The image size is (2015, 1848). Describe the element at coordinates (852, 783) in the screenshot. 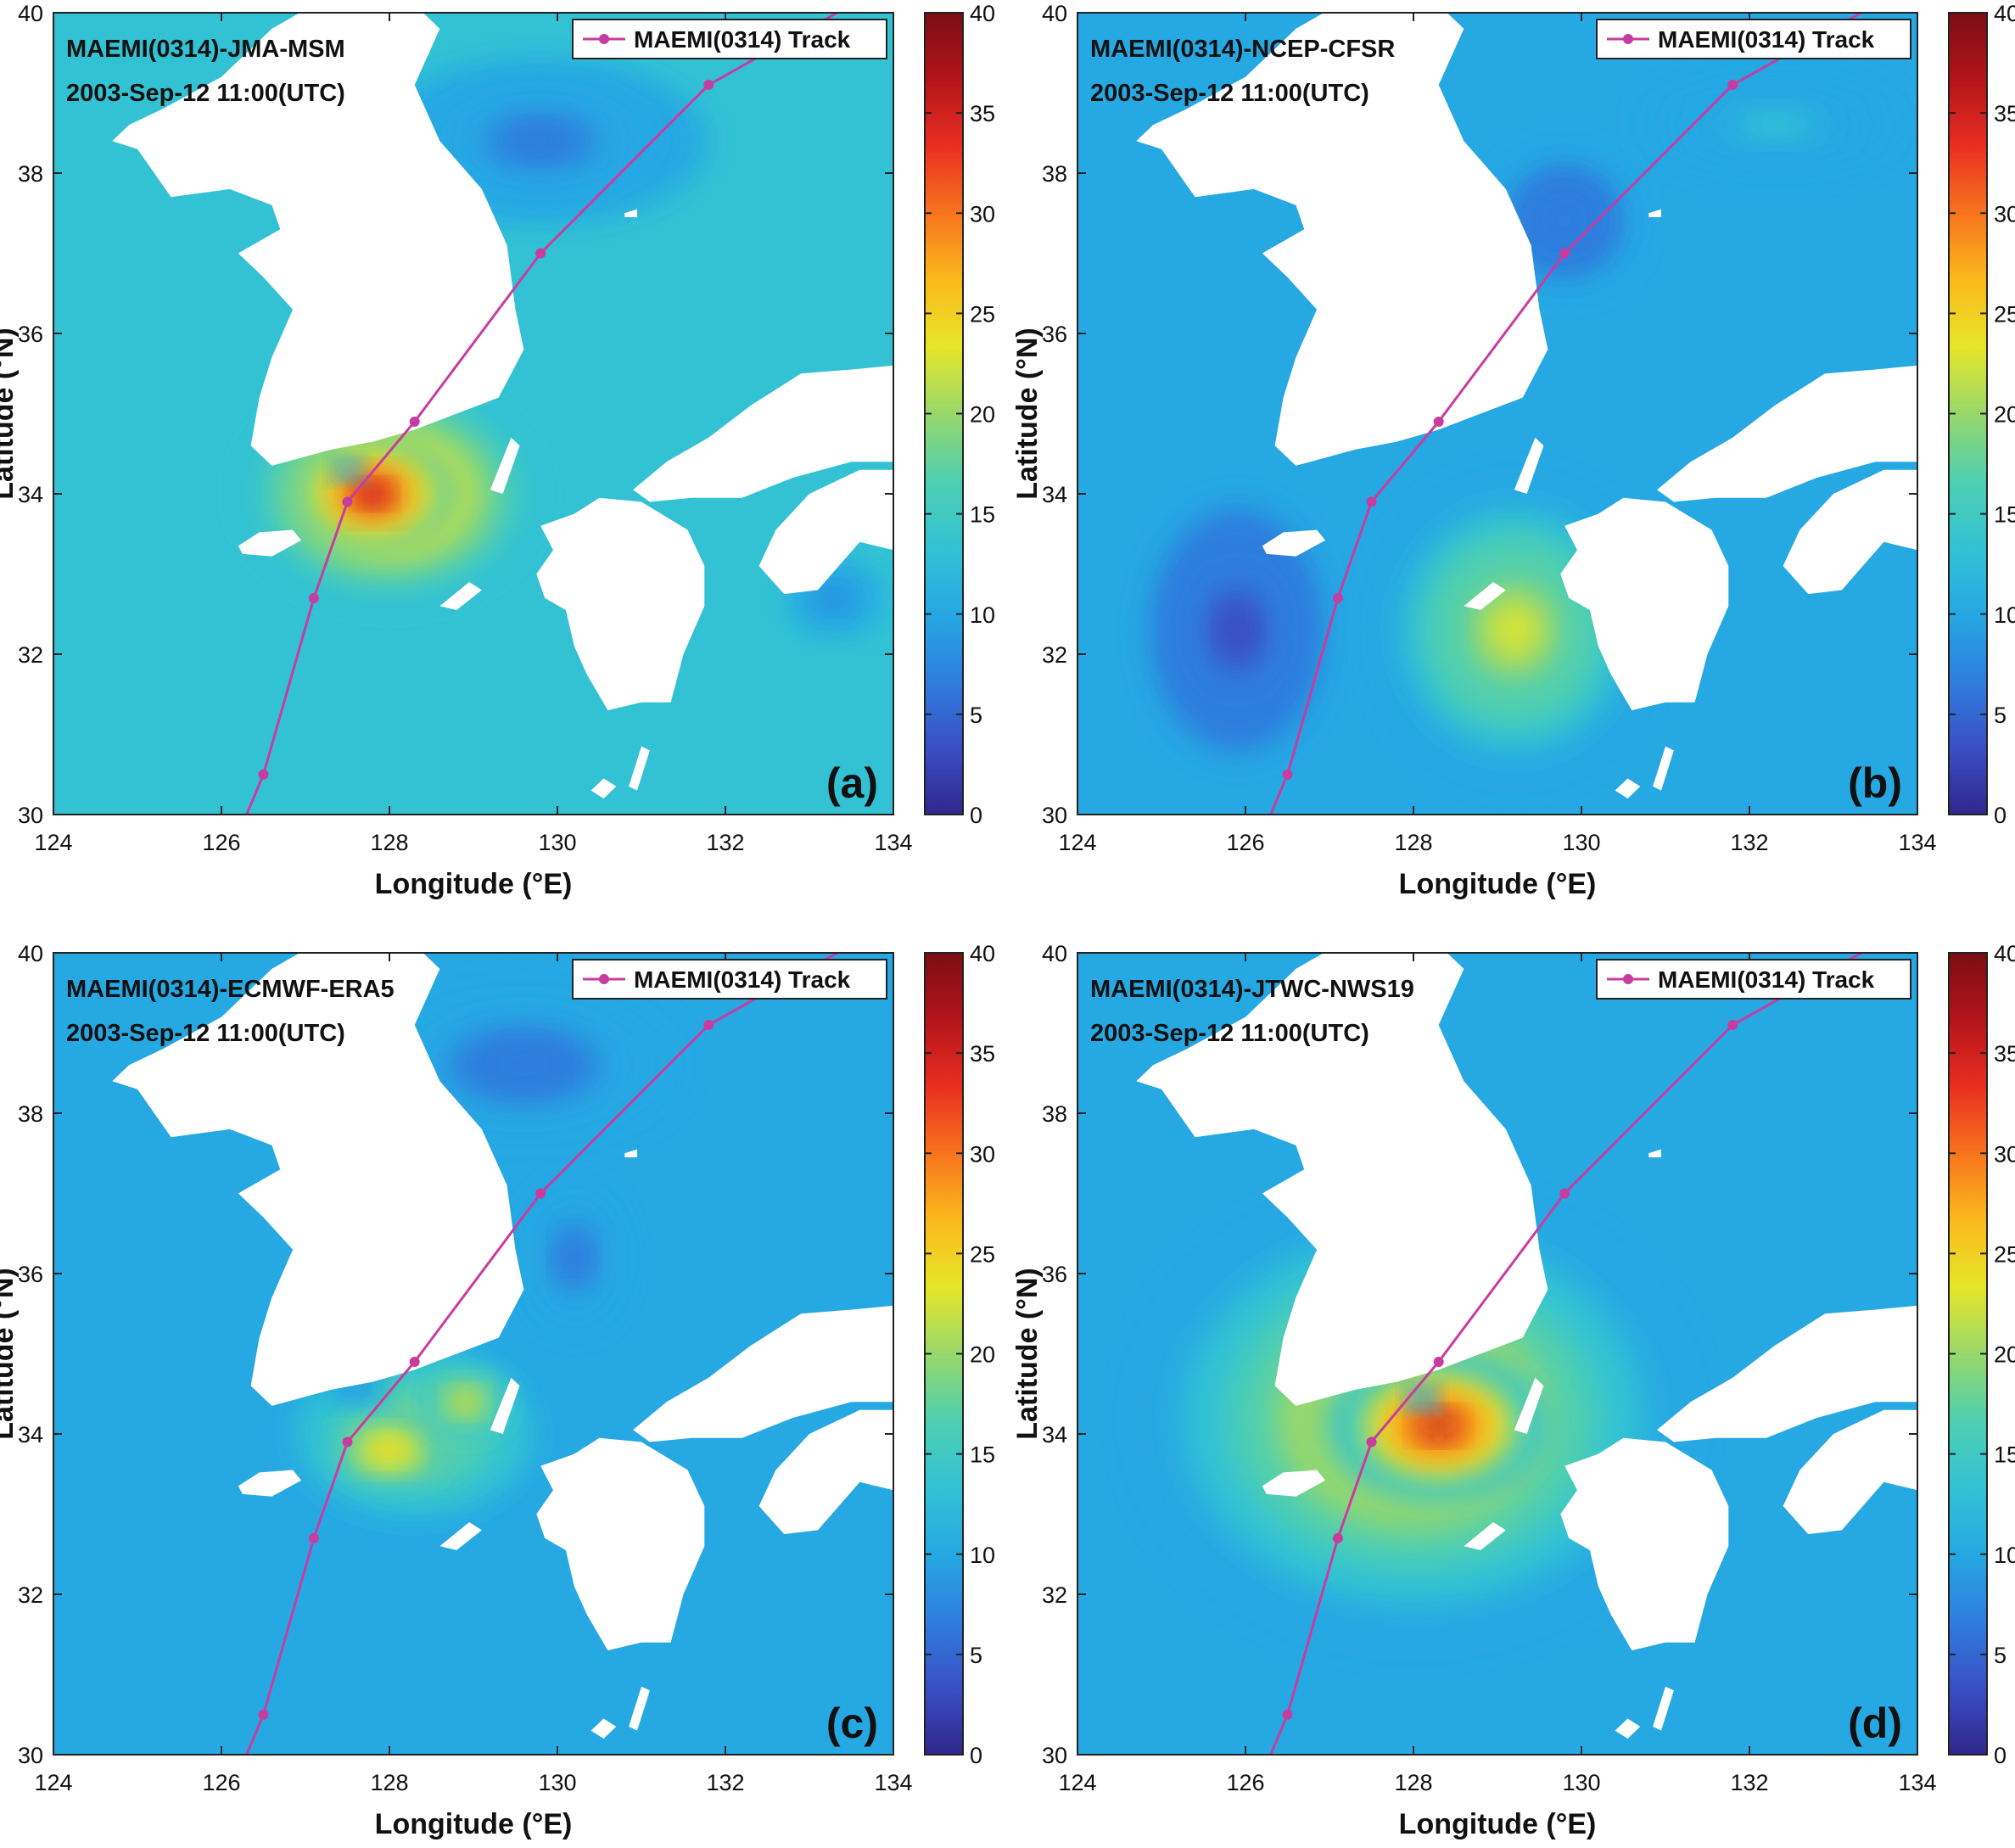

I see `panel-label: (a)` at that location.